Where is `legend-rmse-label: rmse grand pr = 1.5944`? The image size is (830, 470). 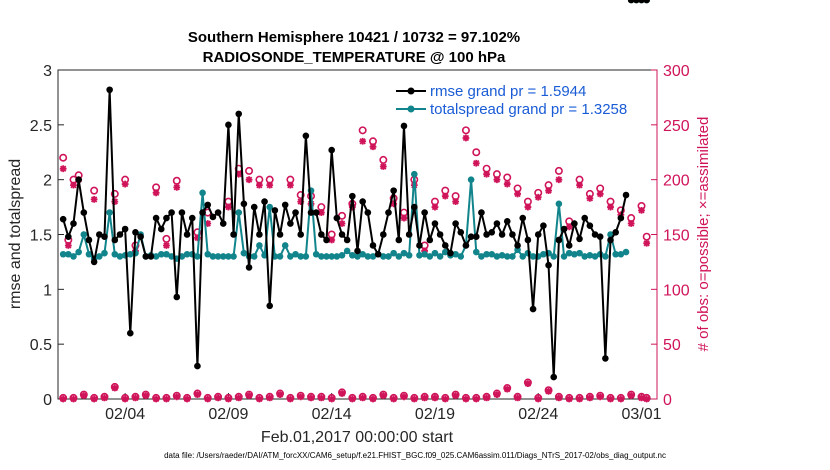
legend-rmse-label: rmse grand pr = 1.5944 is located at coordinates (508, 91).